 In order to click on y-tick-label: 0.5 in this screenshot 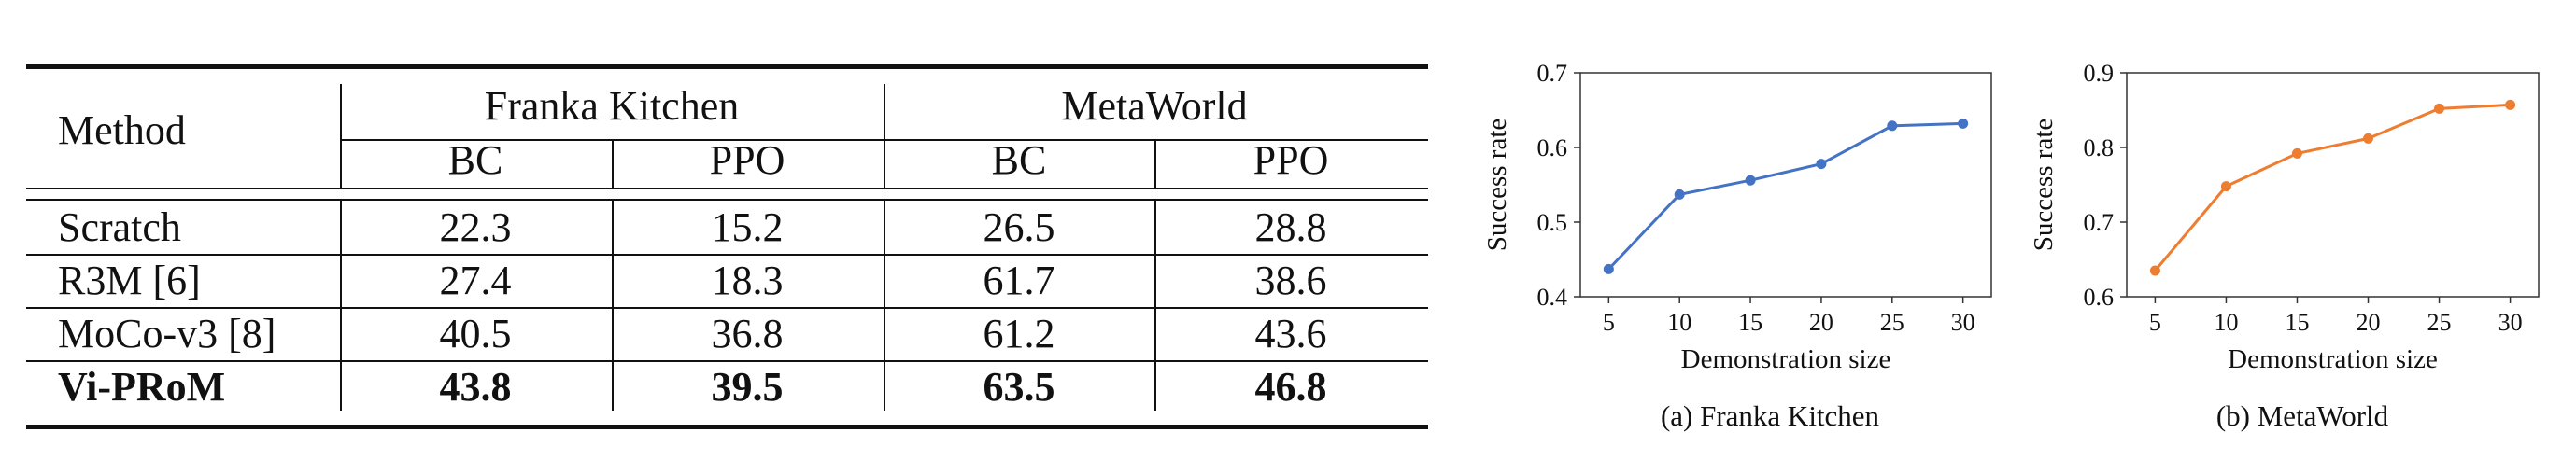, I will do `click(1552, 222)`.